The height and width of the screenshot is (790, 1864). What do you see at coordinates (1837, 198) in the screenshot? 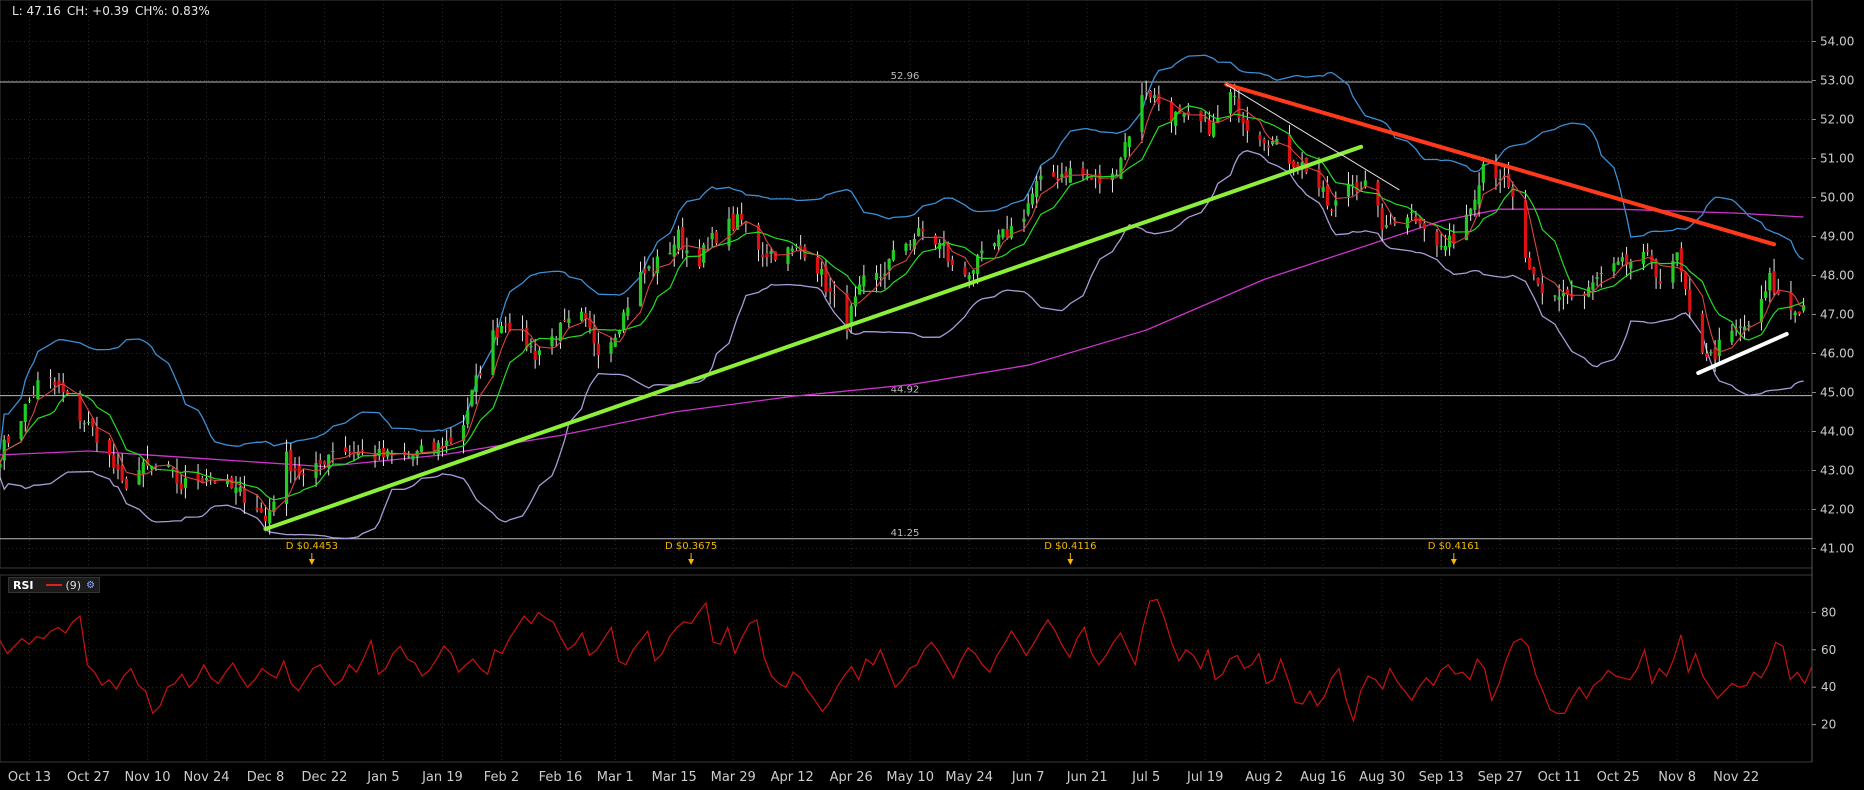
I see `price-tick-label: 50.00` at bounding box center [1837, 198].